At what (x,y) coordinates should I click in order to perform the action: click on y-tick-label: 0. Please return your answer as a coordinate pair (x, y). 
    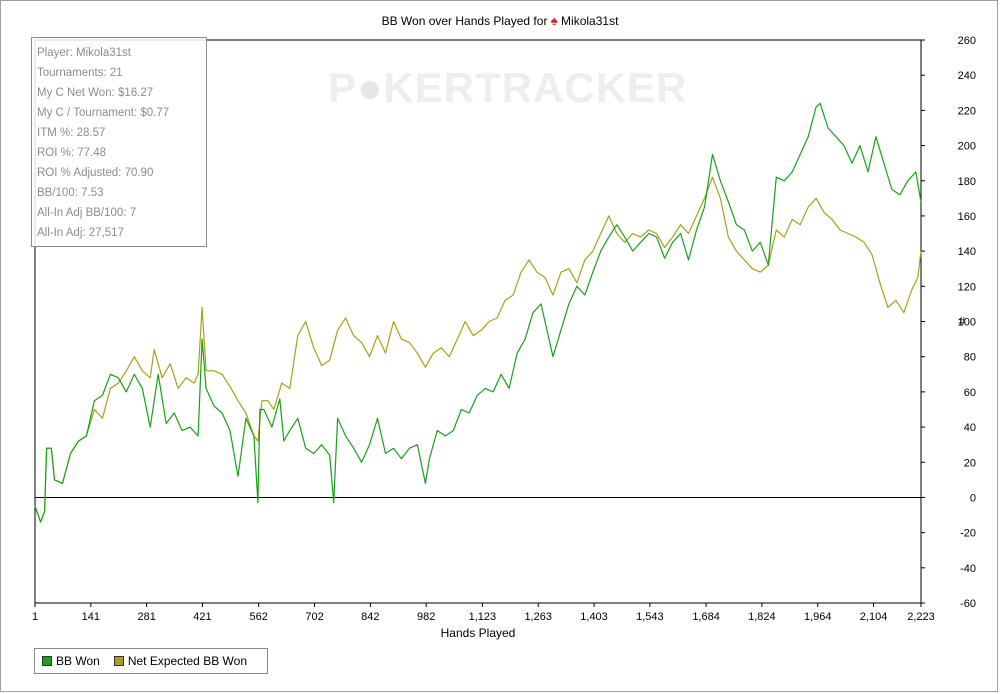
    Looking at the image, I should click on (973, 498).